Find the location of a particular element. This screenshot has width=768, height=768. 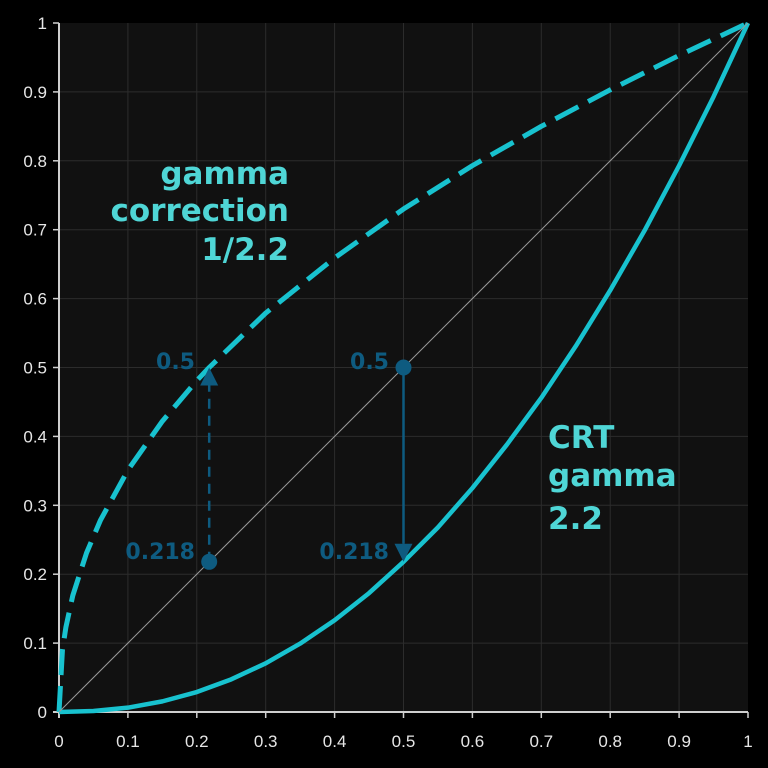

y-tick-label: 0.3 is located at coordinates (35, 505).